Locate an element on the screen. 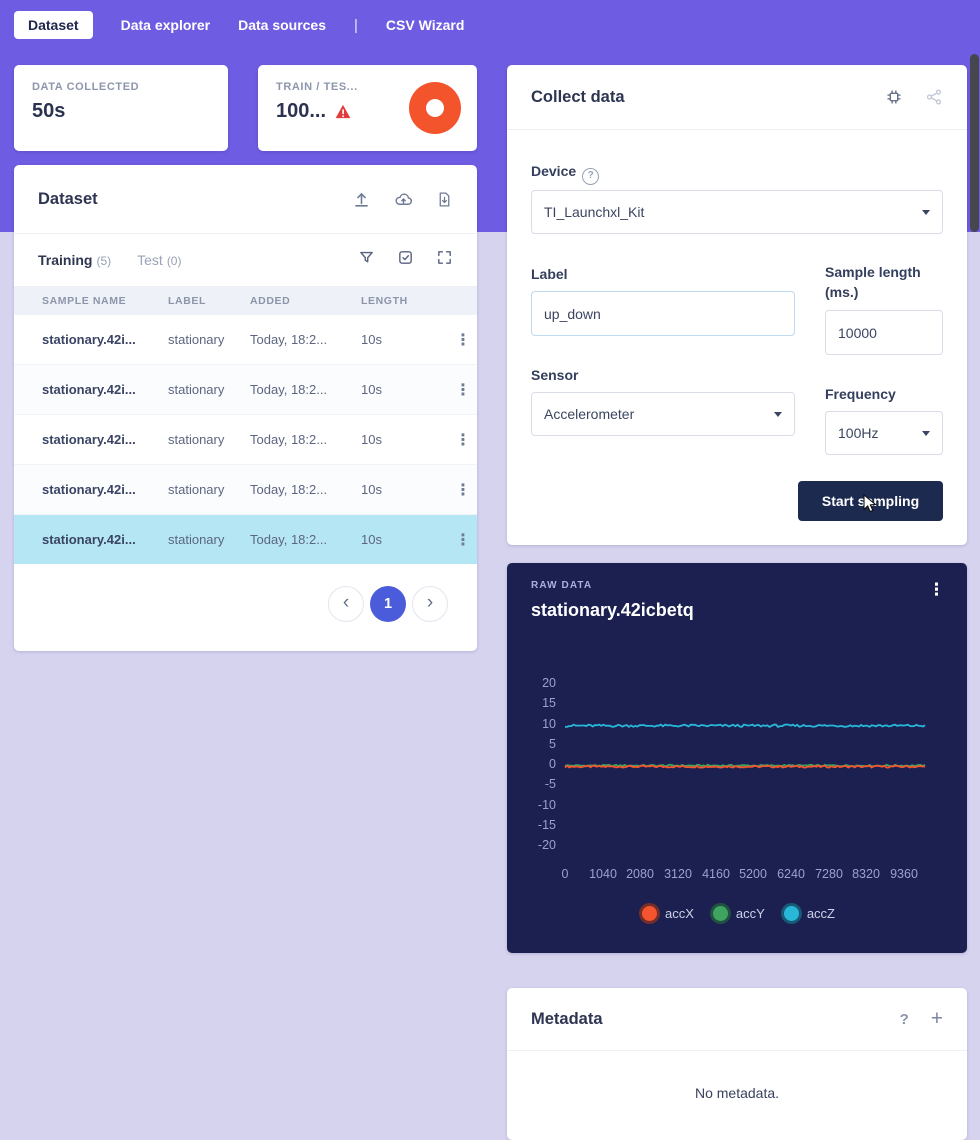 The image size is (980, 1140). tab-test-count: (0) is located at coordinates (174, 261).